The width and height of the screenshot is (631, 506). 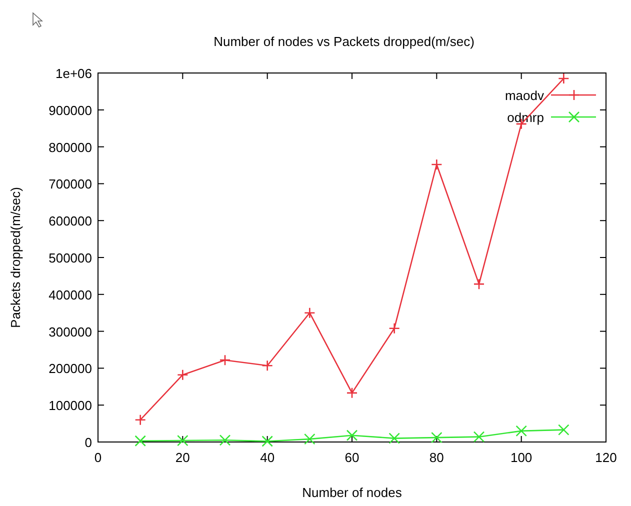 What do you see at coordinates (70, 406) in the screenshot?
I see `y-tick-label: 100000` at bounding box center [70, 406].